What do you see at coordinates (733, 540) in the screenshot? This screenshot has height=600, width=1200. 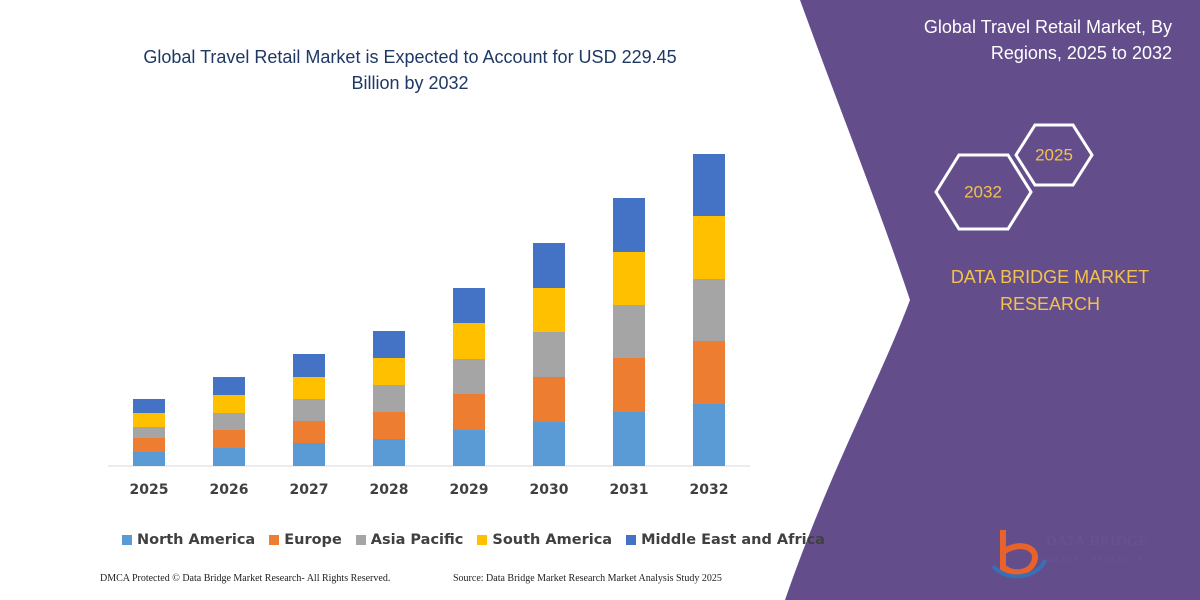 I see `legend-label: Middle East and Africa` at bounding box center [733, 540].